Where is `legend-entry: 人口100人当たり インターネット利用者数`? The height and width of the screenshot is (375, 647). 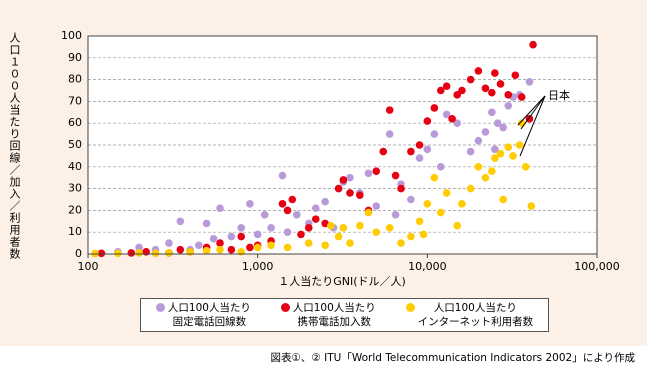 legend-entry: 人口100人当たり インターネット利用者数 is located at coordinates (469, 315).